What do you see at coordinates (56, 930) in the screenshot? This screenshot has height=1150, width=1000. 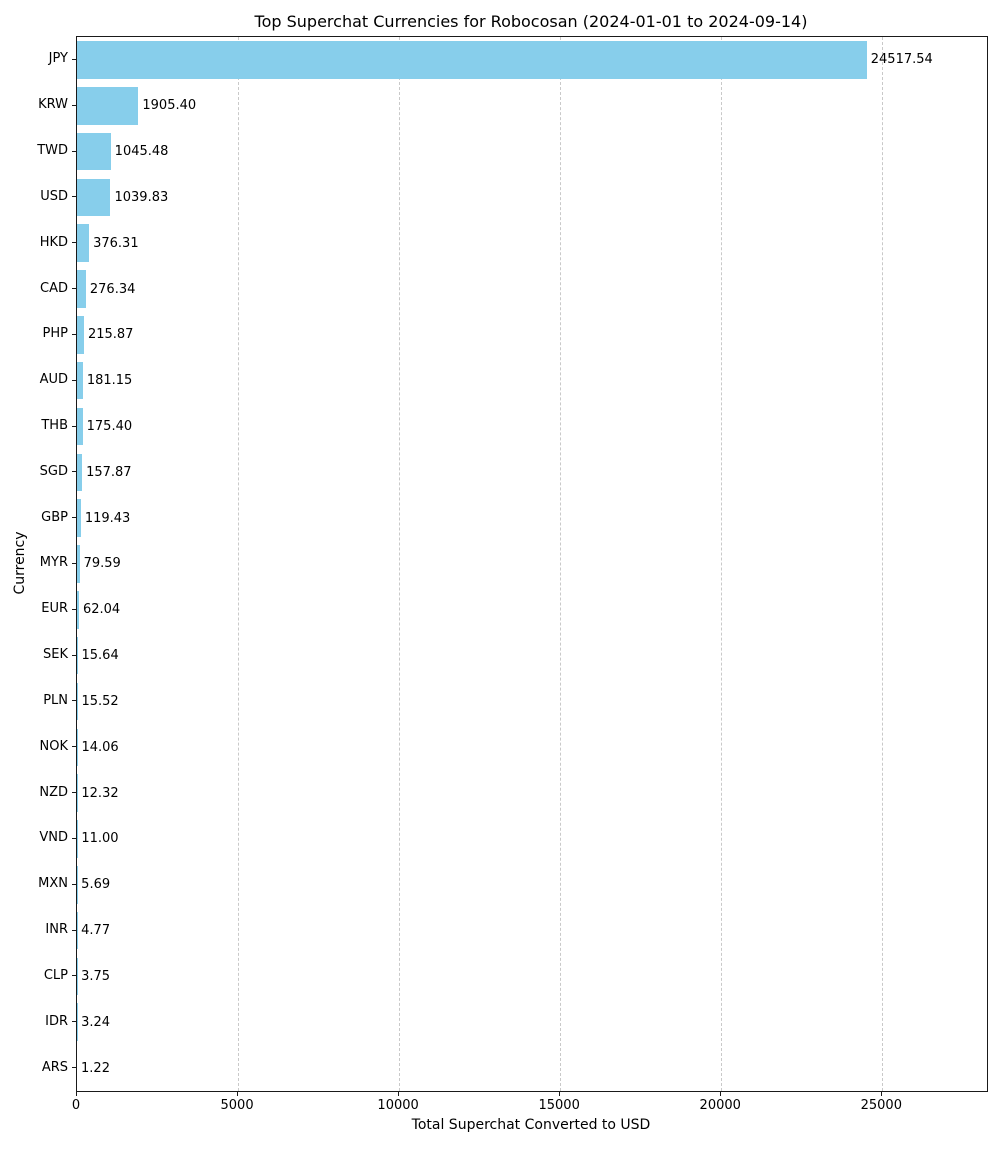 I see `y-tick-label: INR` at bounding box center [56, 930].